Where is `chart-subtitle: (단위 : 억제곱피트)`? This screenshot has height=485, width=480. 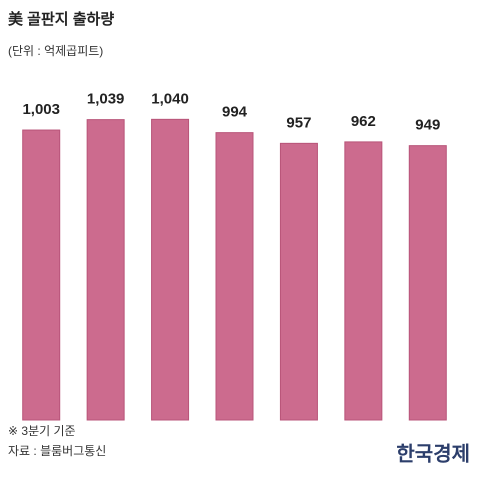
chart-subtitle: (단위 : 억제곱피트) is located at coordinates (55, 51).